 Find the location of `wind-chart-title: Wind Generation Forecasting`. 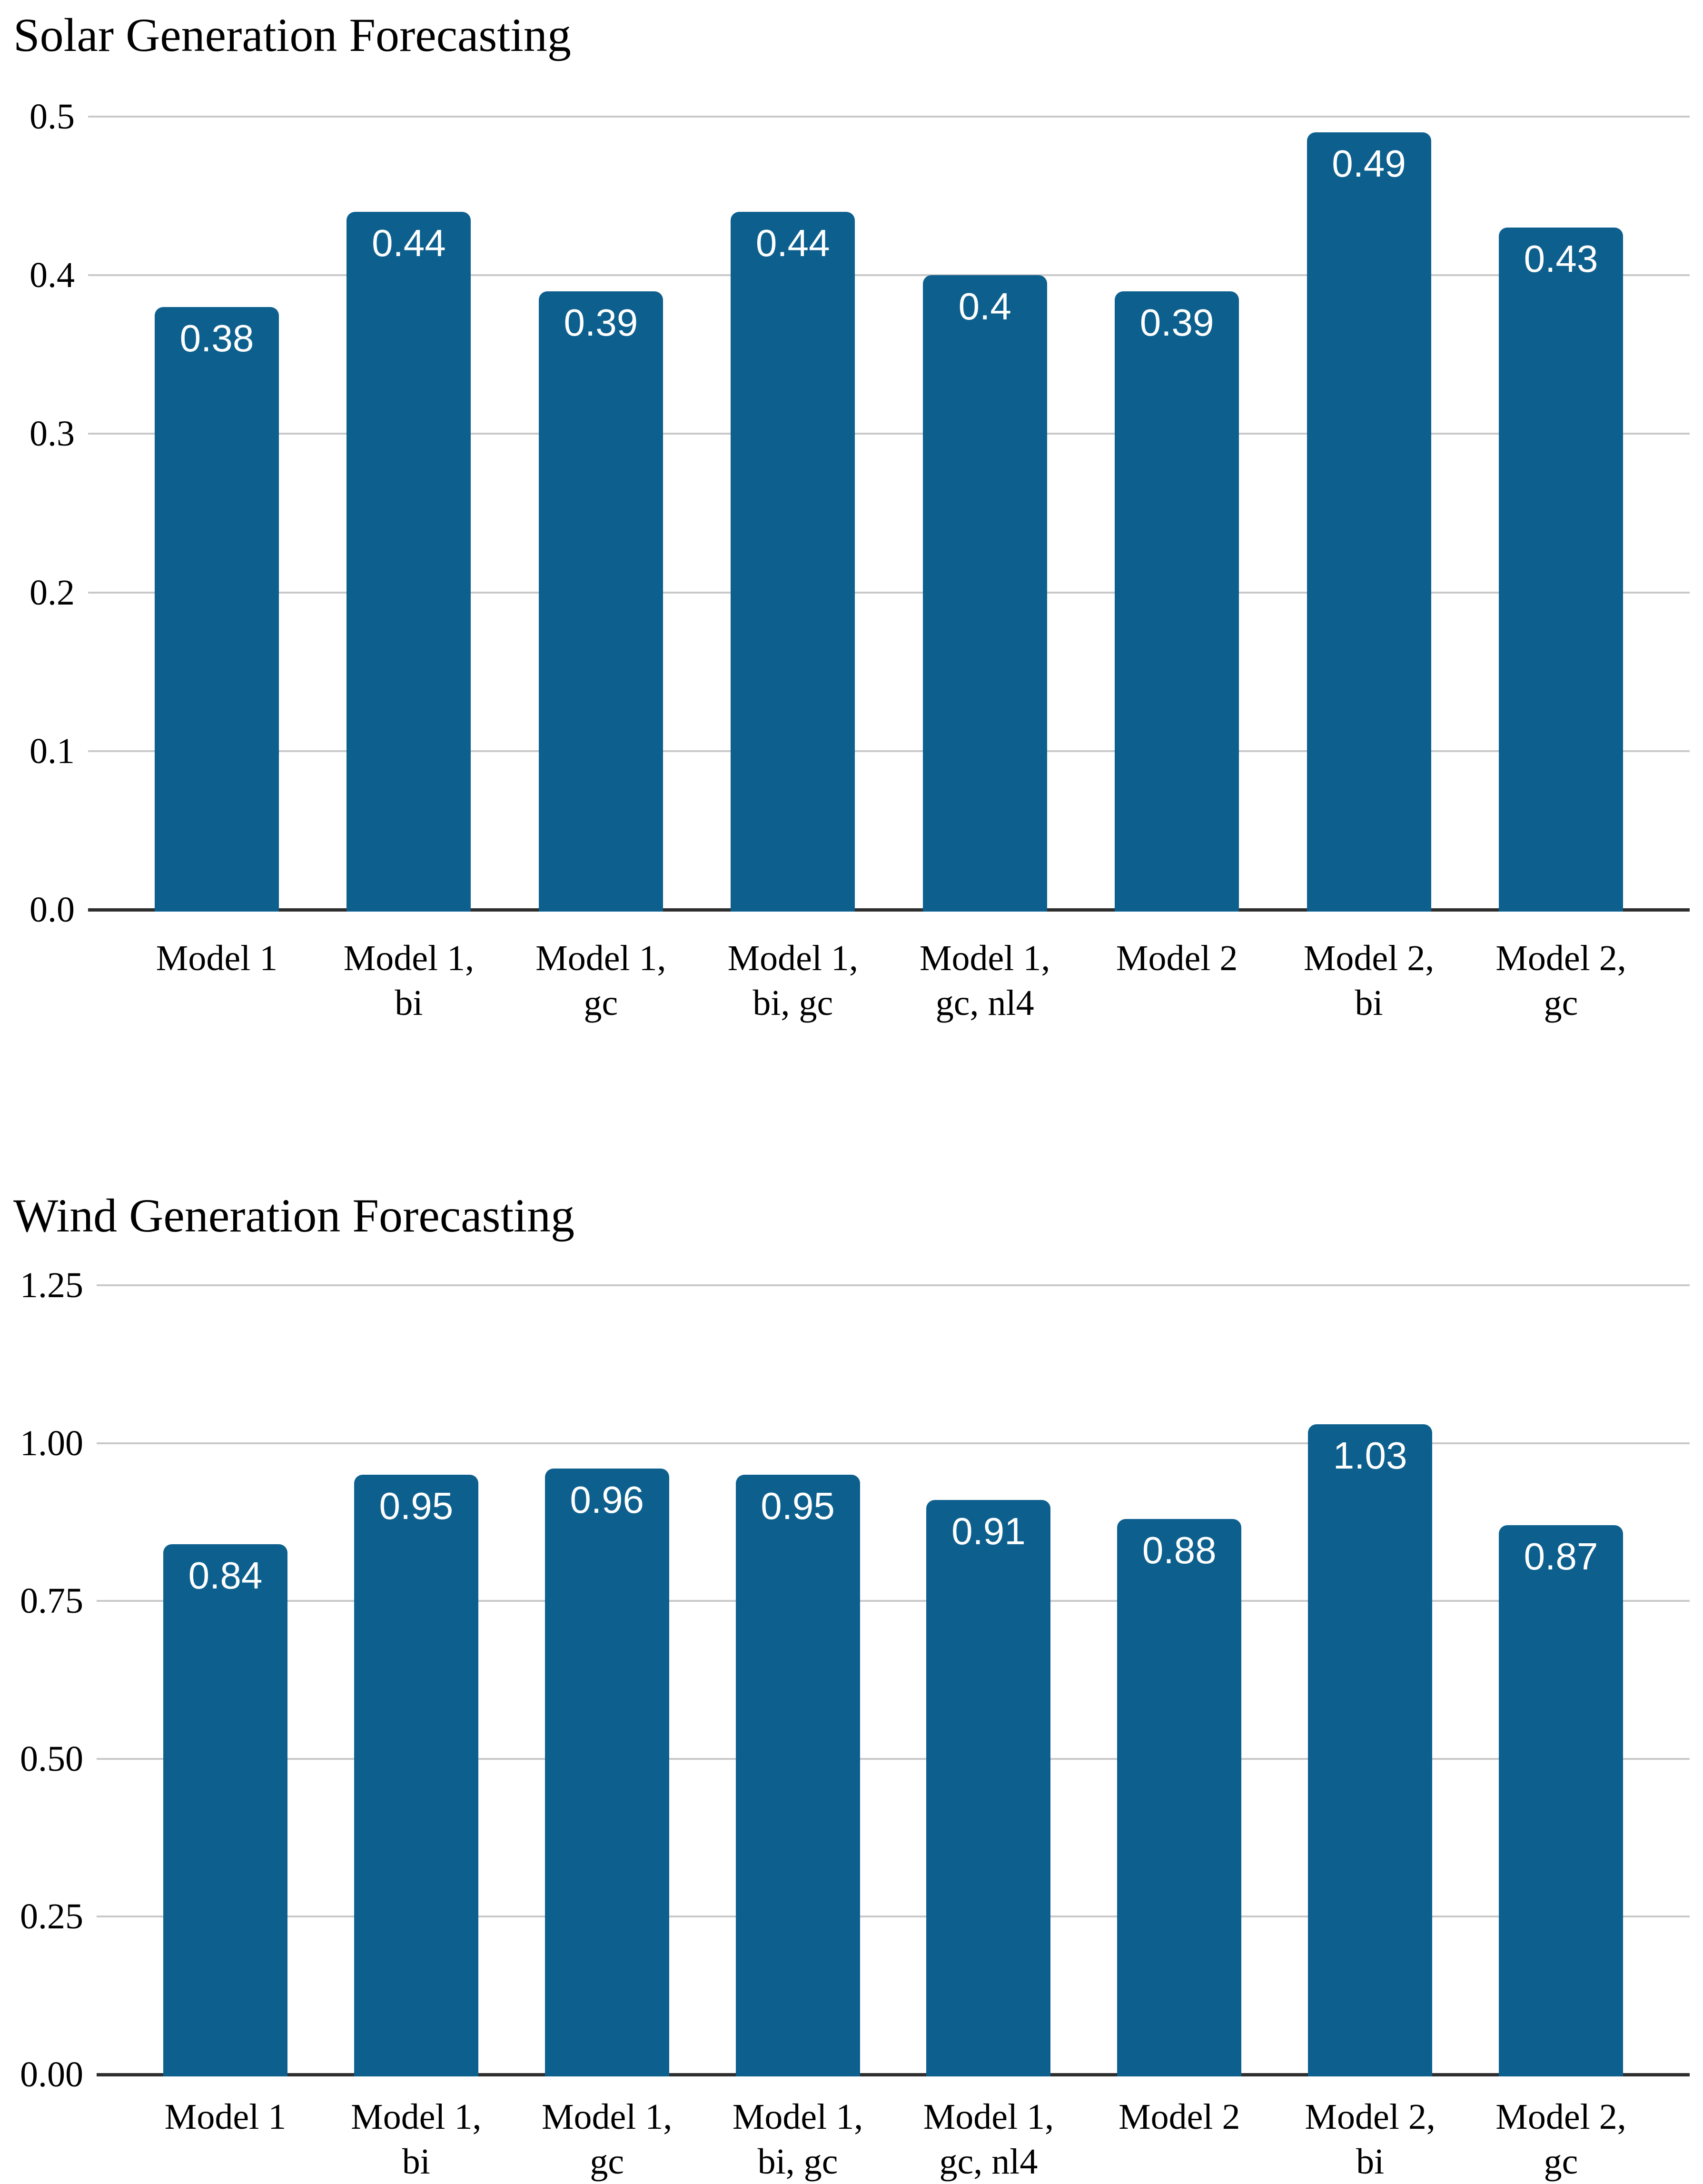

wind-chart-title: Wind Generation Forecasting is located at coordinates (293, 1215).